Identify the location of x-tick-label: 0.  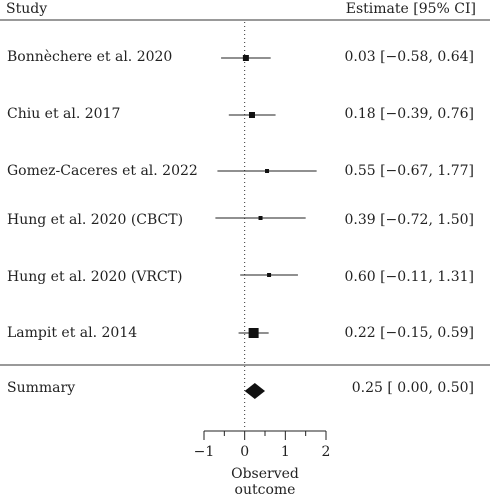
(244, 452).